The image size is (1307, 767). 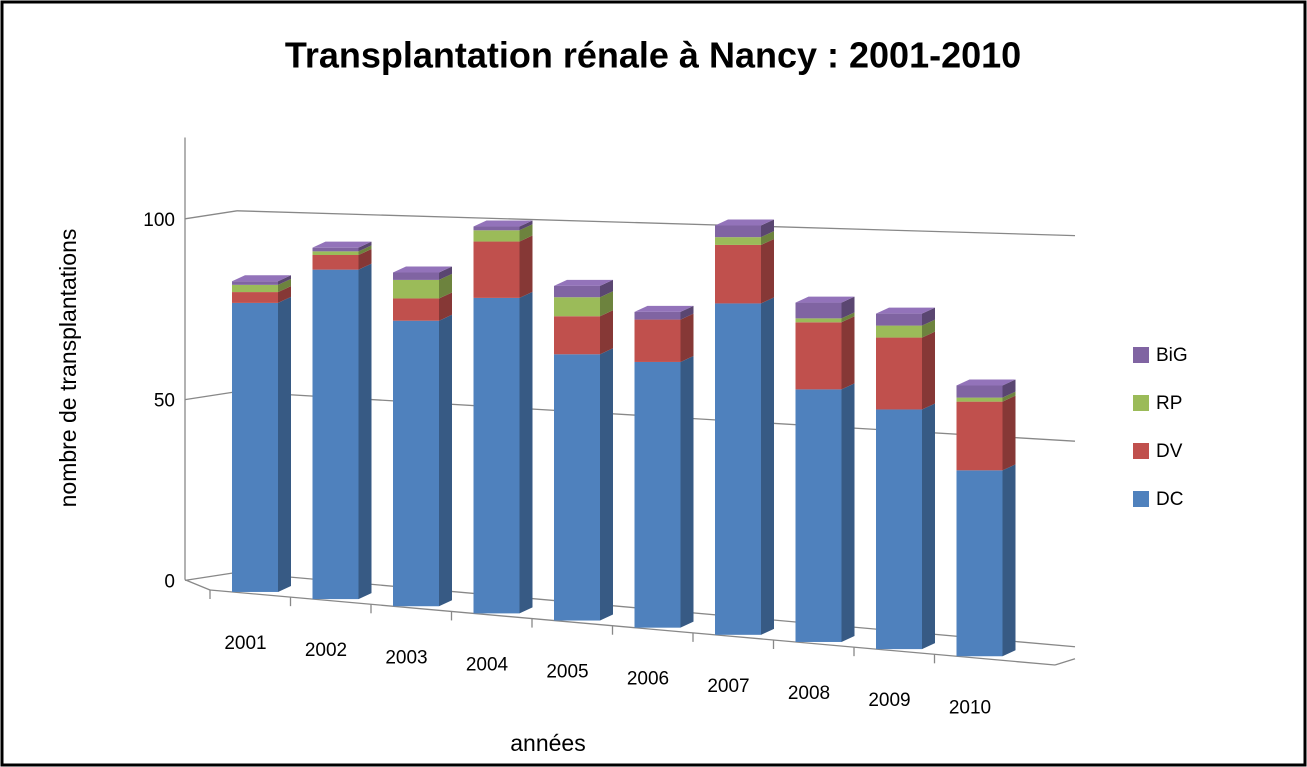 I want to click on legend-label: RP, so click(x=1169, y=403).